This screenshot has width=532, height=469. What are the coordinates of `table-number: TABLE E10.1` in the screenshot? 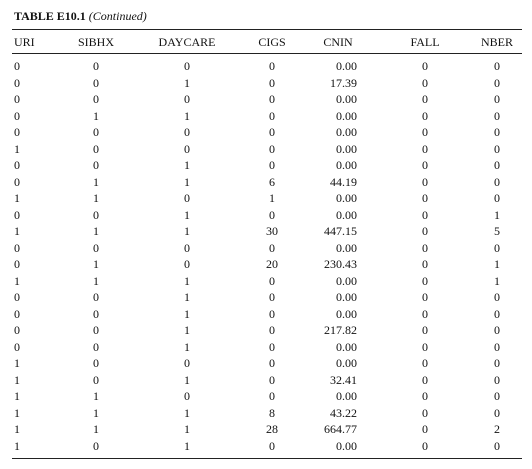 It's located at (50, 16).